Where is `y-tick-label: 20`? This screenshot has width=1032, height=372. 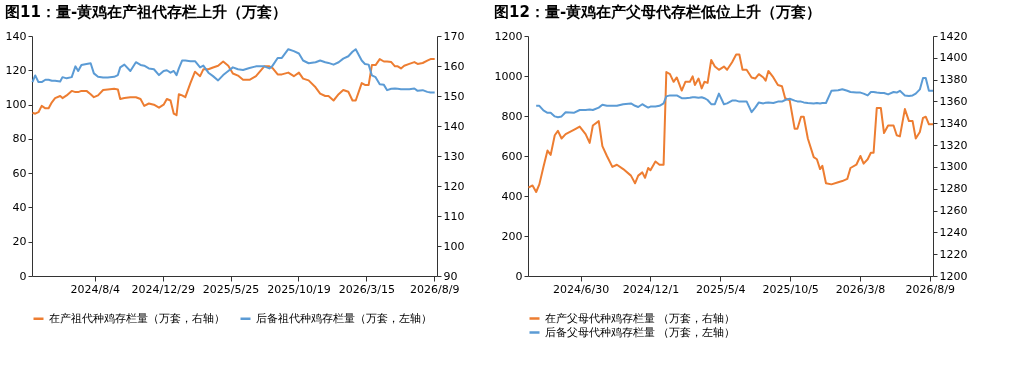 y-tick-label: 20 is located at coordinates (19, 242).